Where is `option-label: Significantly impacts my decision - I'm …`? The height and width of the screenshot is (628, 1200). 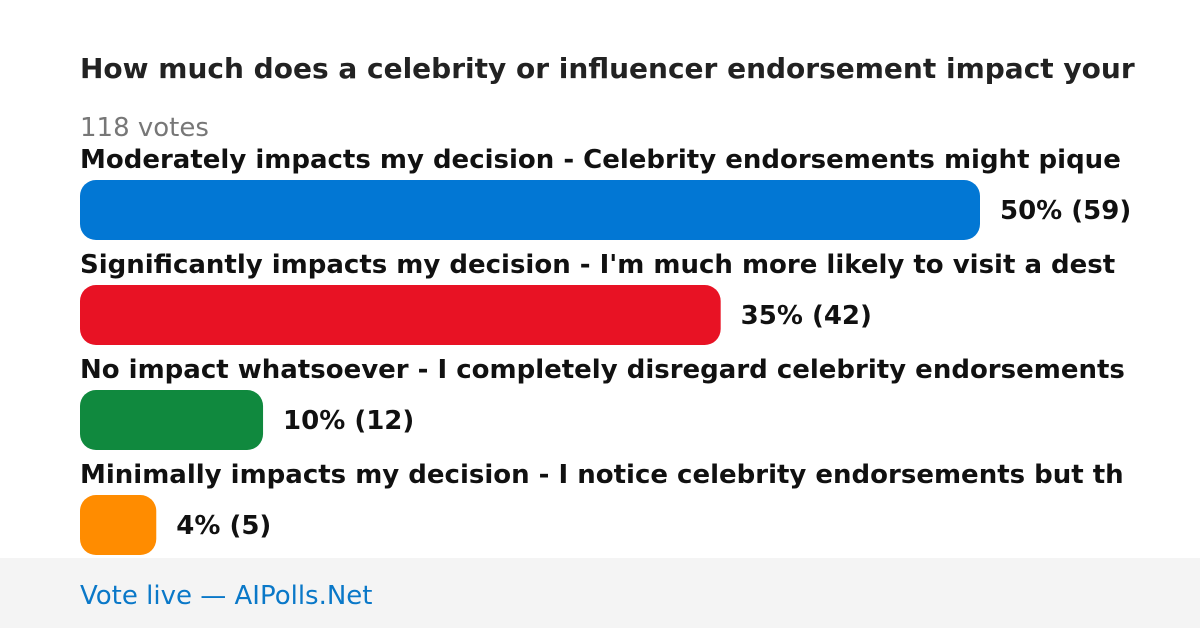 option-label: Significantly impacts my decision - I'm … is located at coordinates (597, 265).